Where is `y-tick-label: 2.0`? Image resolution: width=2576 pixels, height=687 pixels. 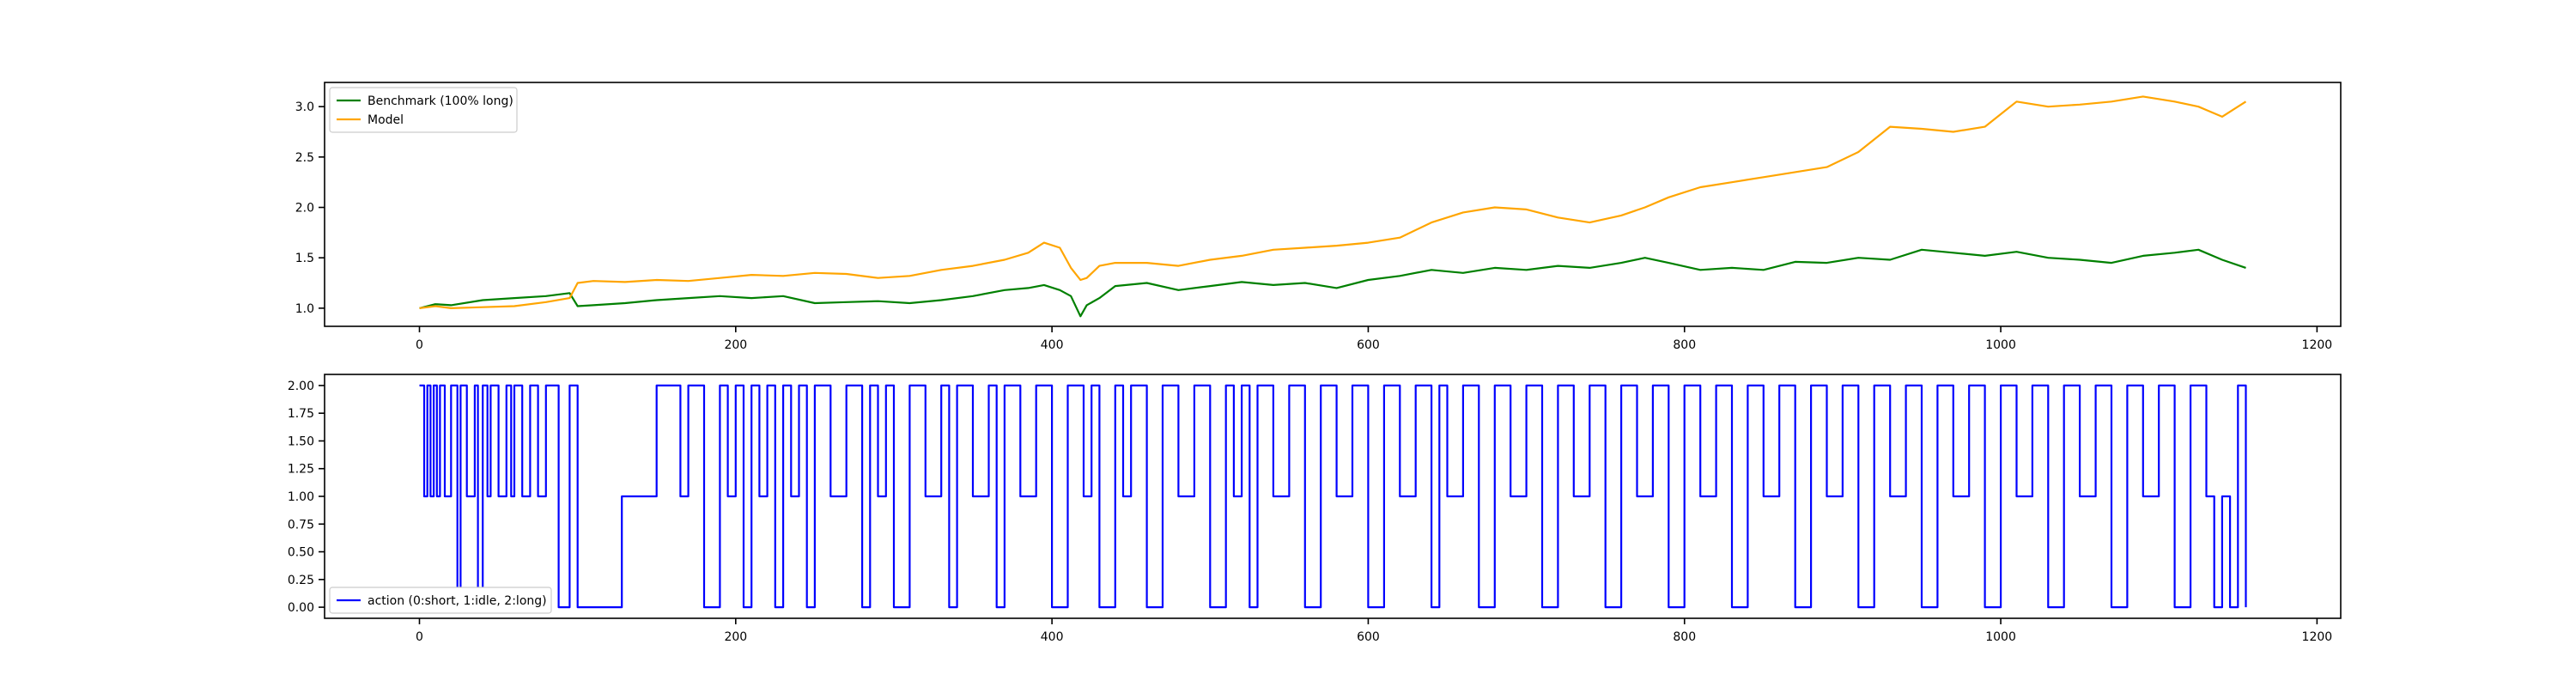
y-tick-label: 2.0 is located at coordinates (304, 209).